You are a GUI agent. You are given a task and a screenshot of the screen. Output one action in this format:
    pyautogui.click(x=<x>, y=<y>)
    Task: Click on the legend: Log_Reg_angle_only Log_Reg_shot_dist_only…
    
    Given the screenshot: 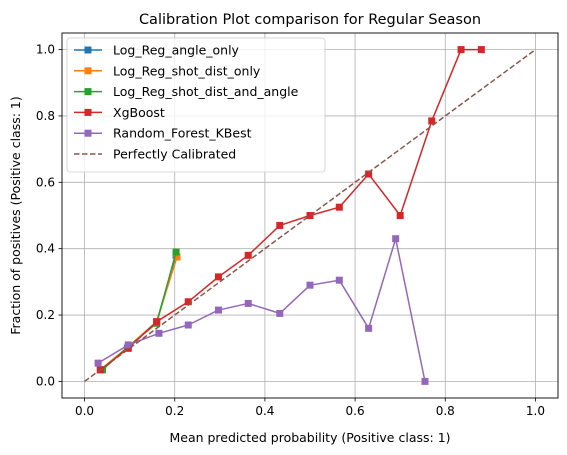 What is the action you would take?
    pyautogui.click(x=196, y=105)
    